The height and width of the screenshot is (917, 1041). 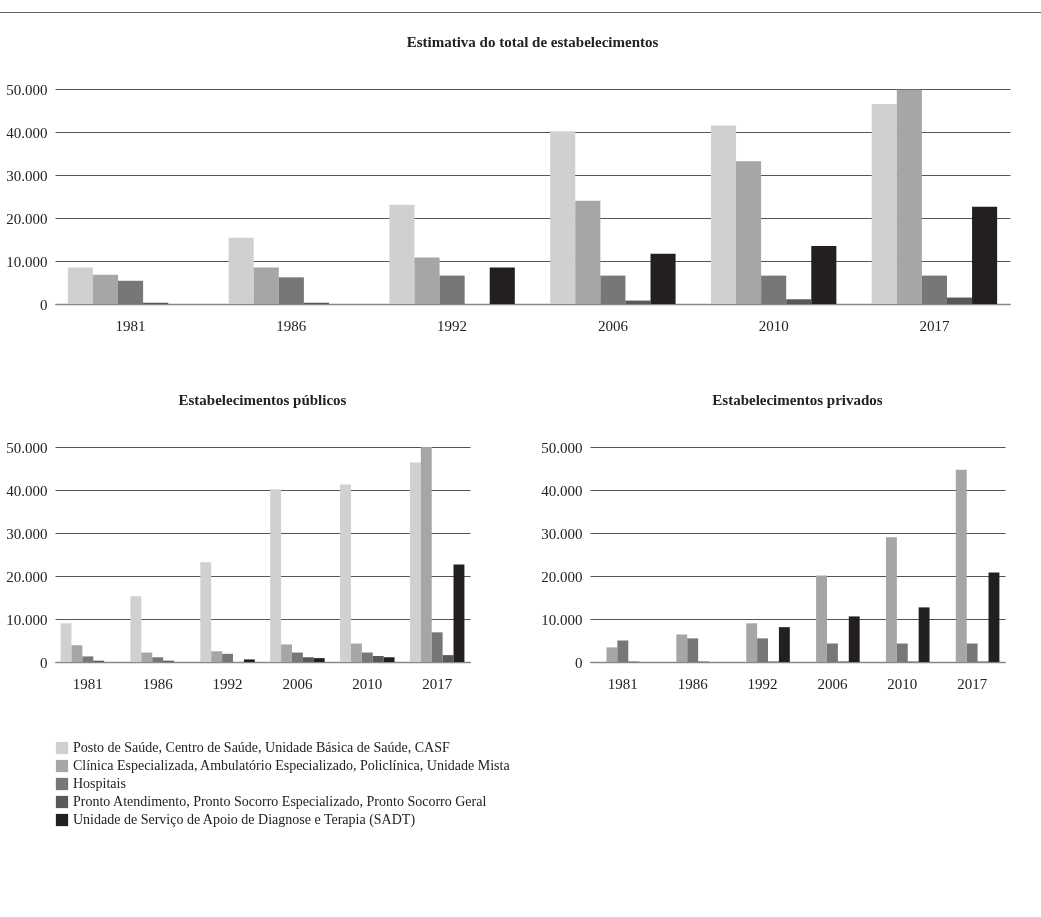 What do you see at coordinates (797, 400) in the screenshot?
I see `chart-title: Estabelecimentos privados` at bounding box center [797, 400].